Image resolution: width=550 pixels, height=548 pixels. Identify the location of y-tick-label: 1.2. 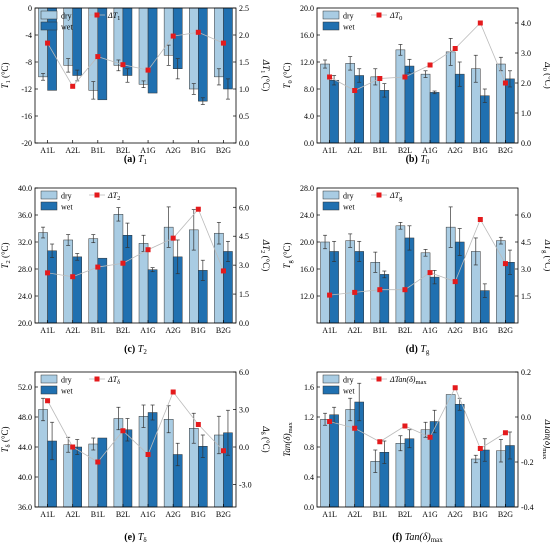
(309, 417).